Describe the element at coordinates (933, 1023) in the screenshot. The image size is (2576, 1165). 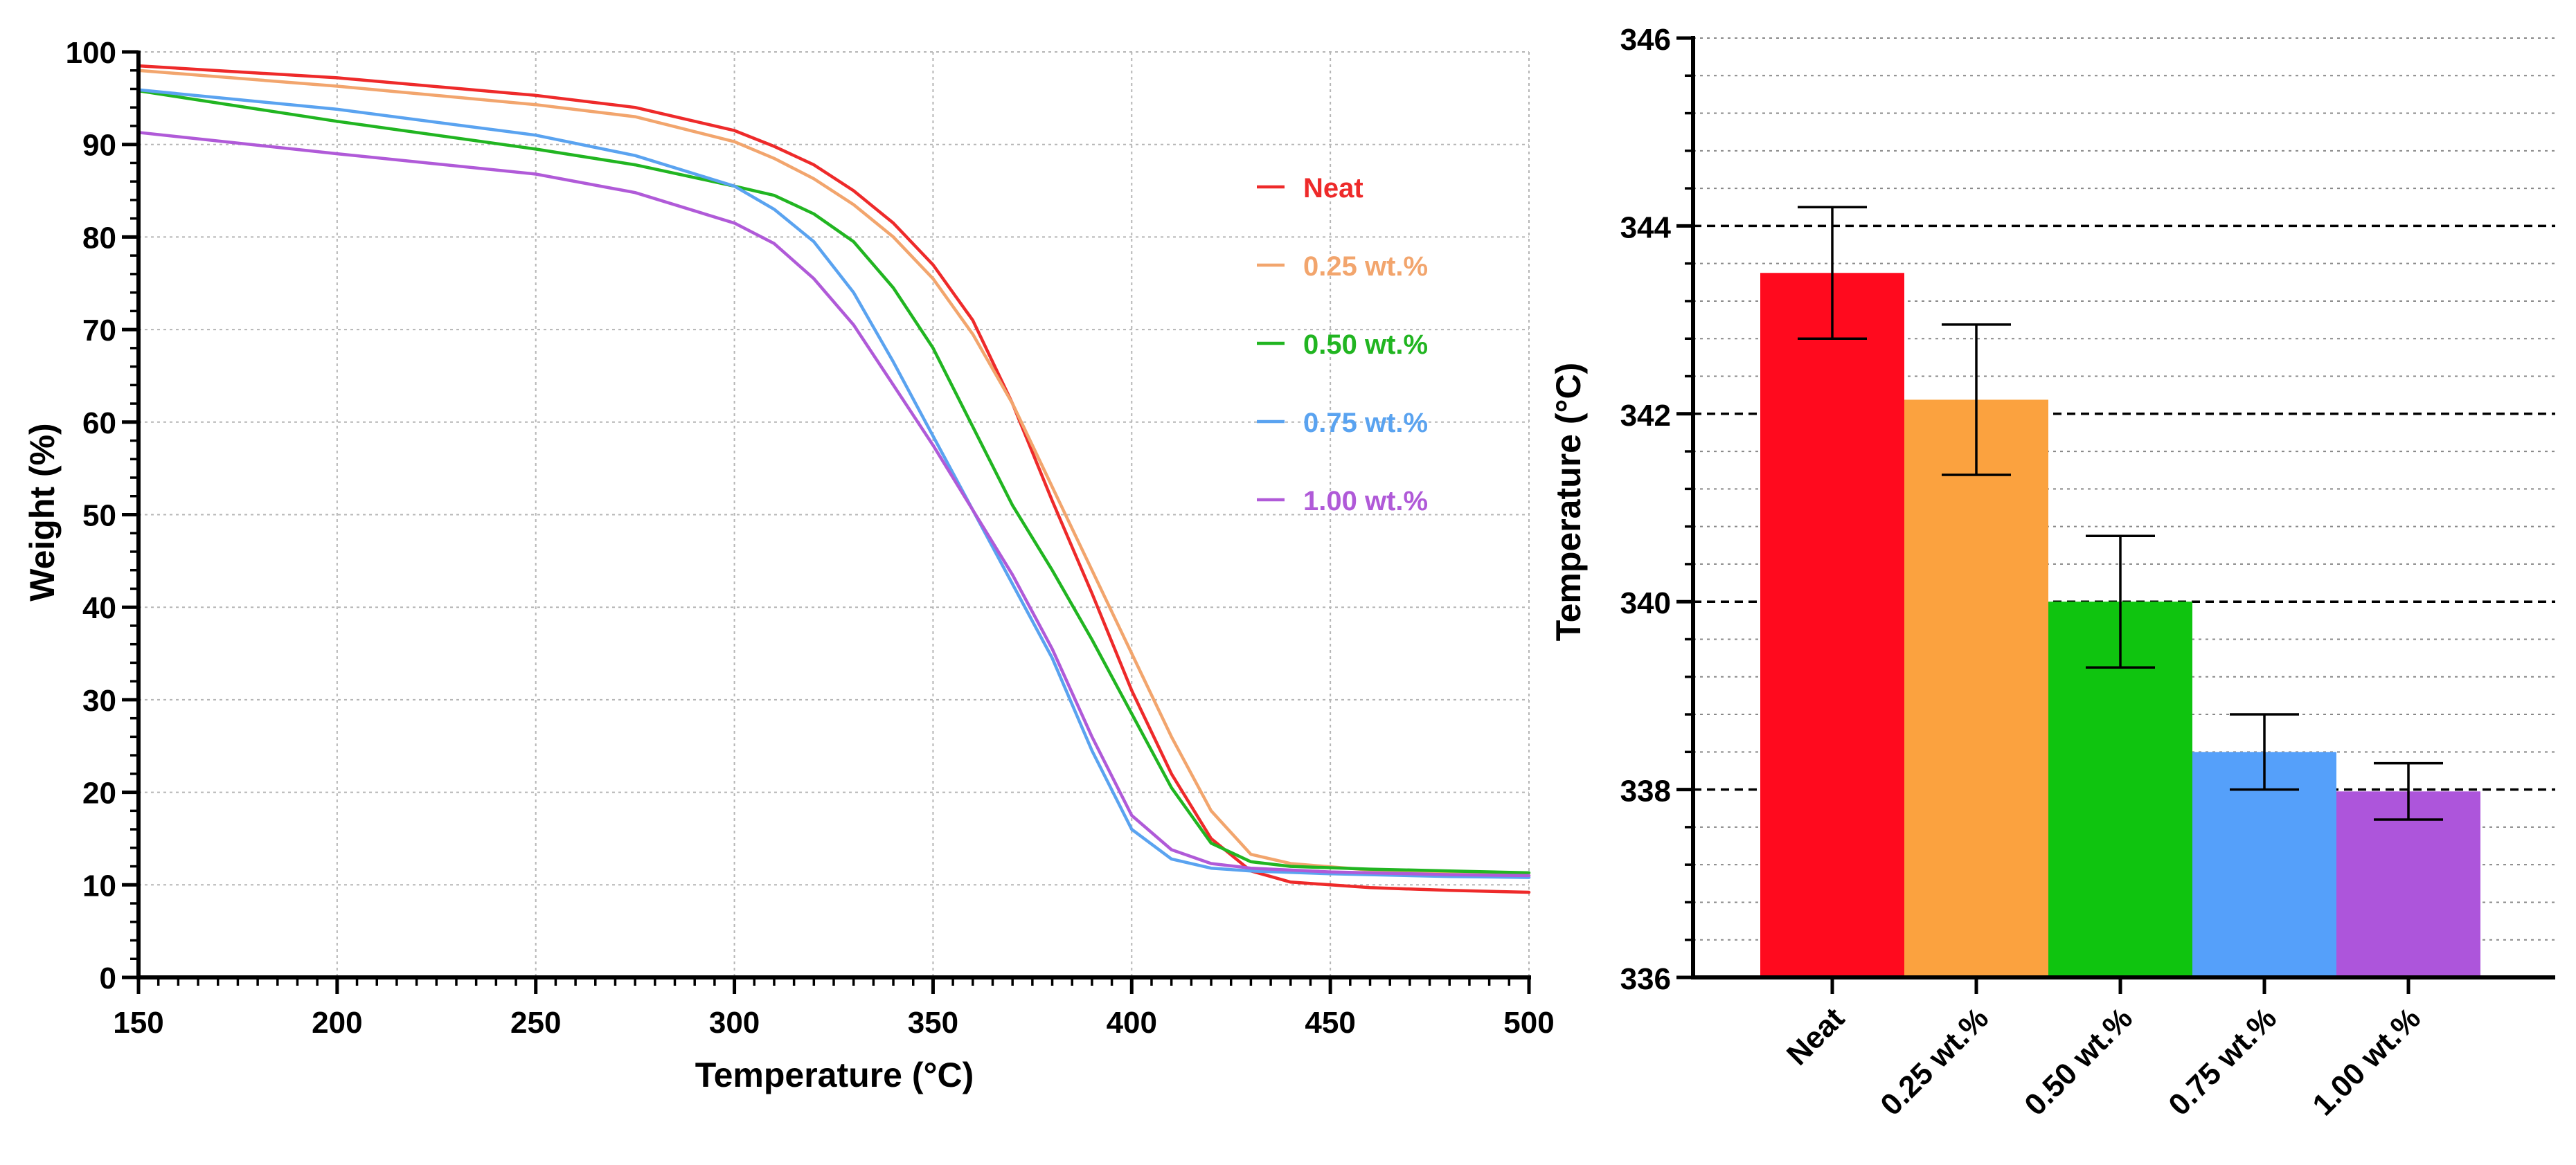
I see `tga-x-tick-label: 350` at that location.